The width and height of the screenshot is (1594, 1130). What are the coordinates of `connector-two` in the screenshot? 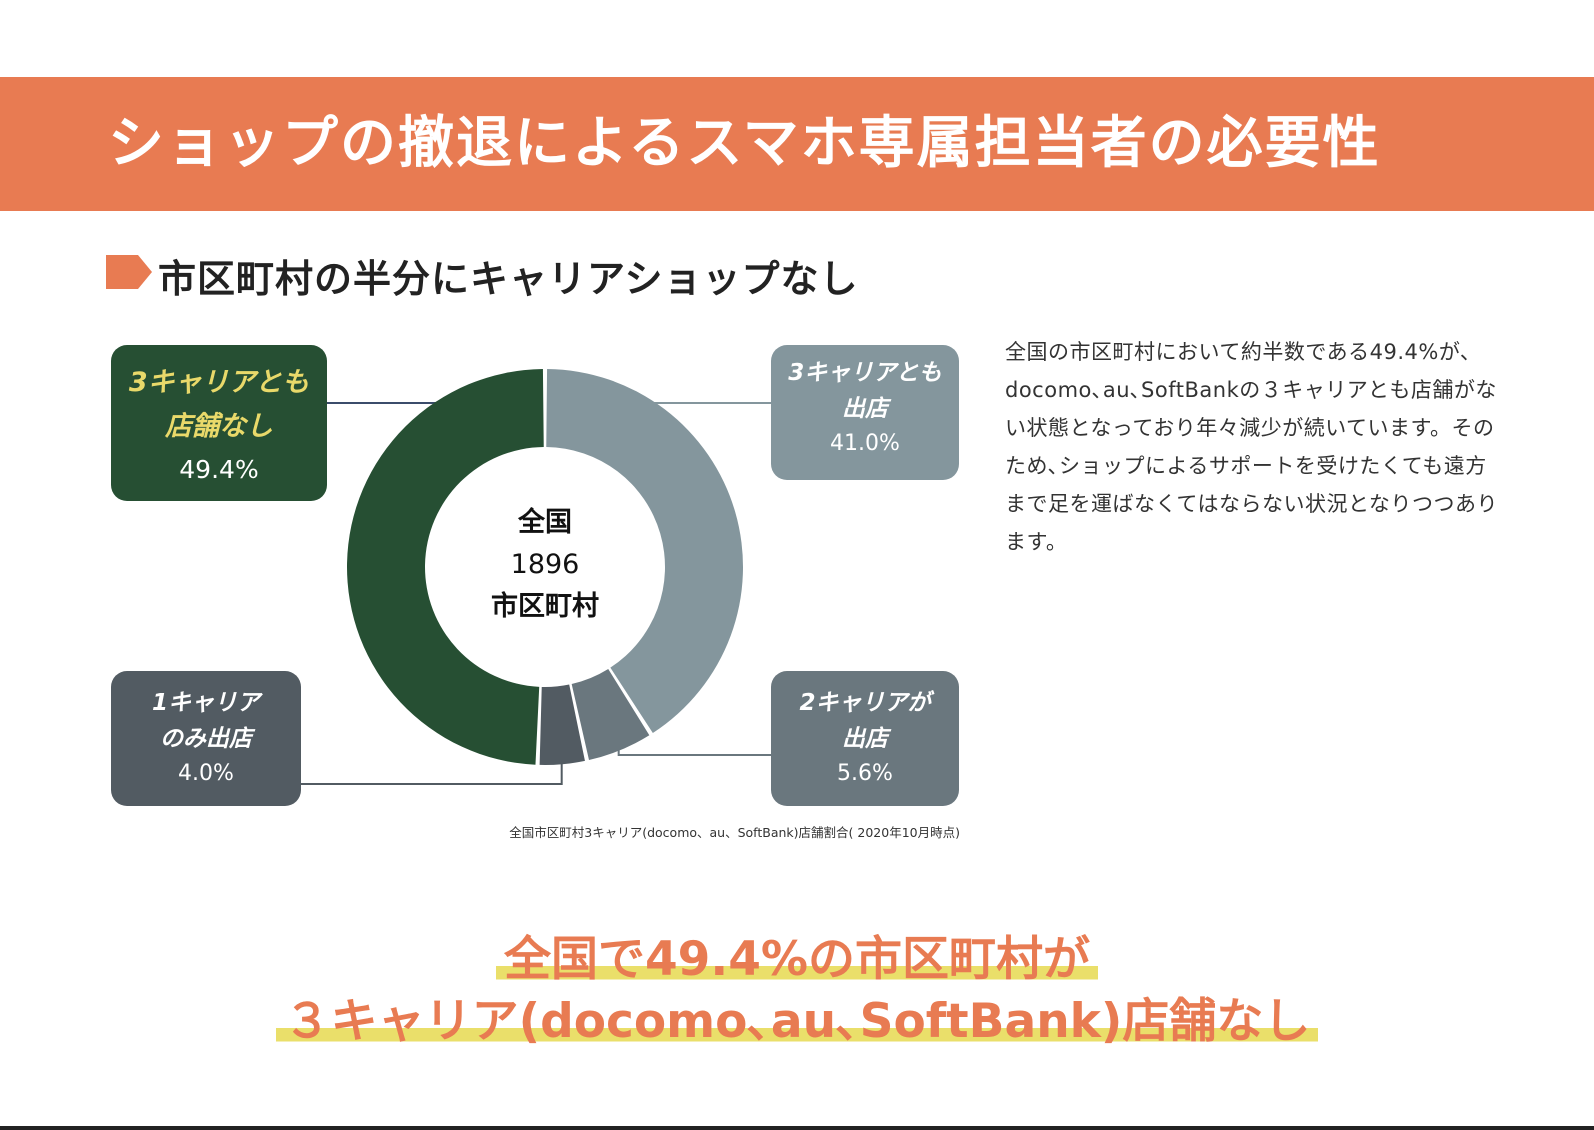 It's located at (694, 751).